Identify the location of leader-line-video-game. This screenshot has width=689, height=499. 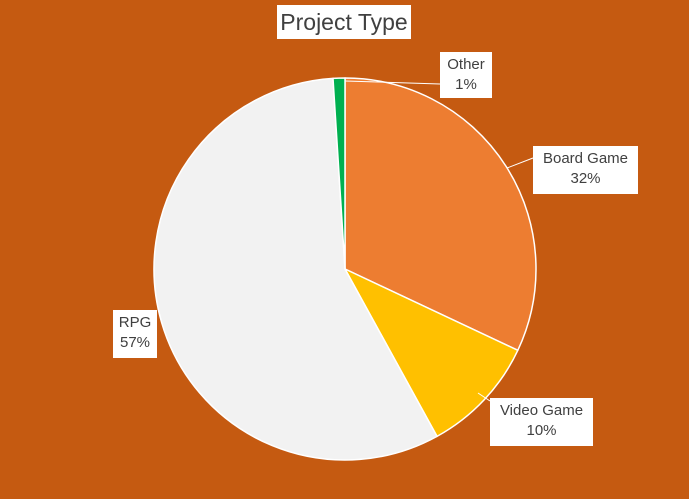
(484, 397).